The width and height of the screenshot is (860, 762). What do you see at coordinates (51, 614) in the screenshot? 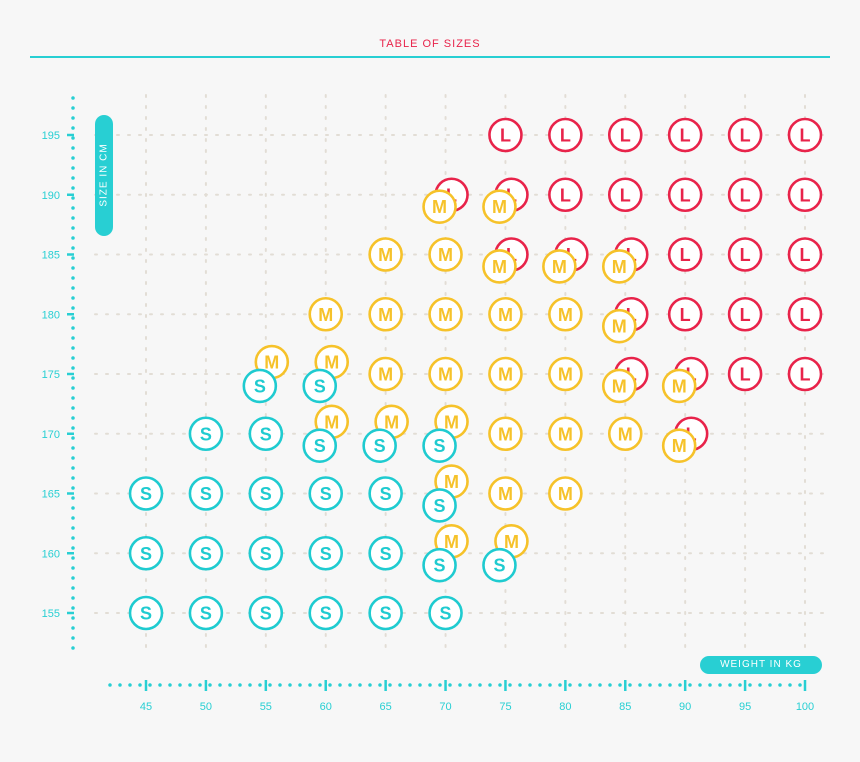
I see `y-tick-label: 155` at bounding box center [51, 614].